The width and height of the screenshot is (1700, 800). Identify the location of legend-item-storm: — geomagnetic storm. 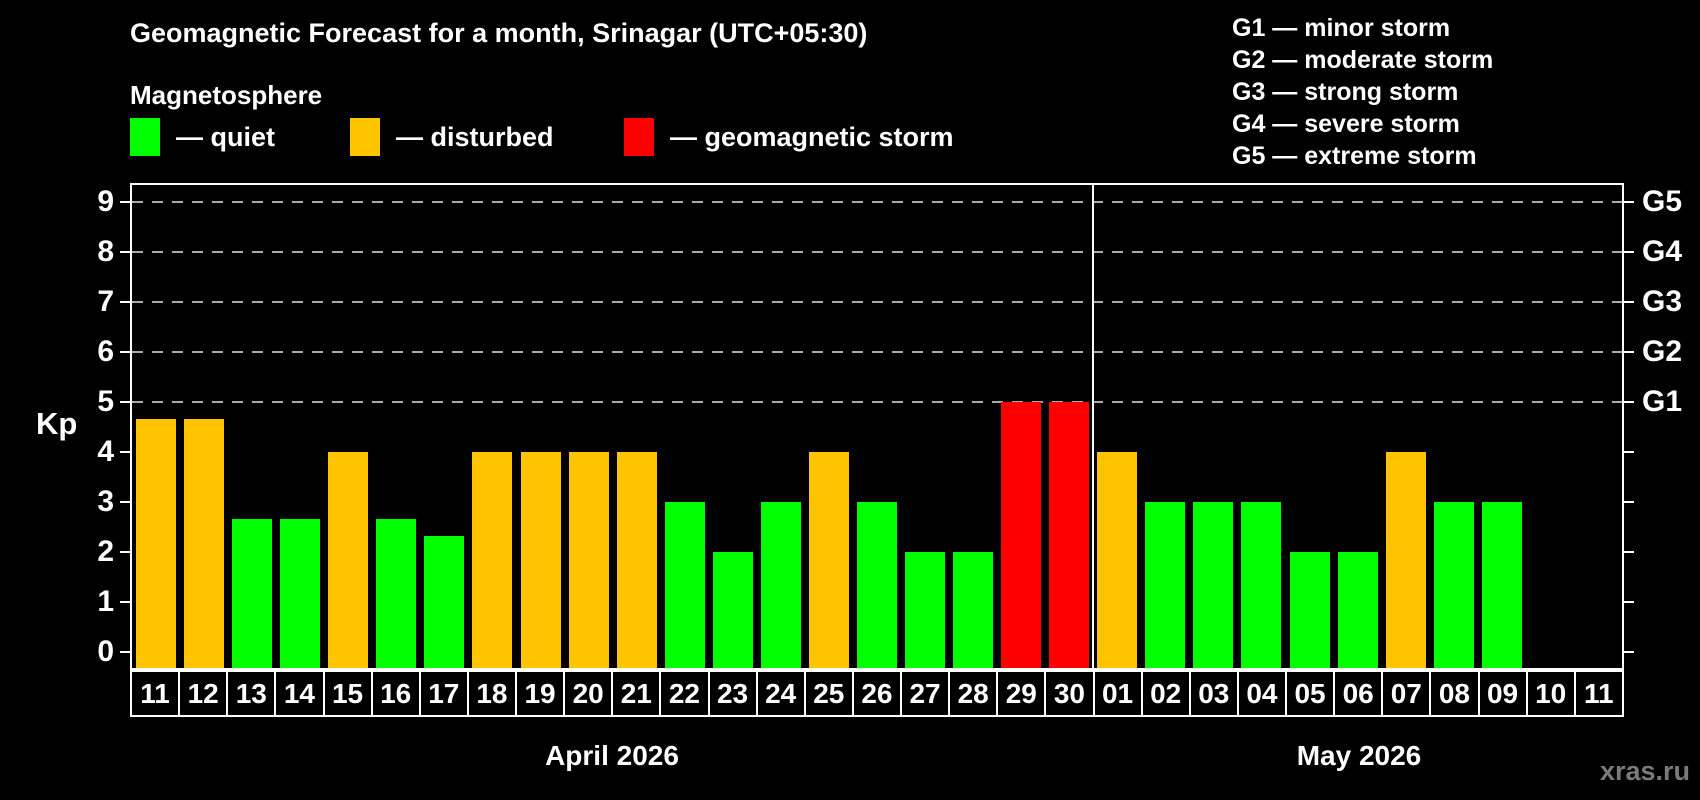
(789, 137).